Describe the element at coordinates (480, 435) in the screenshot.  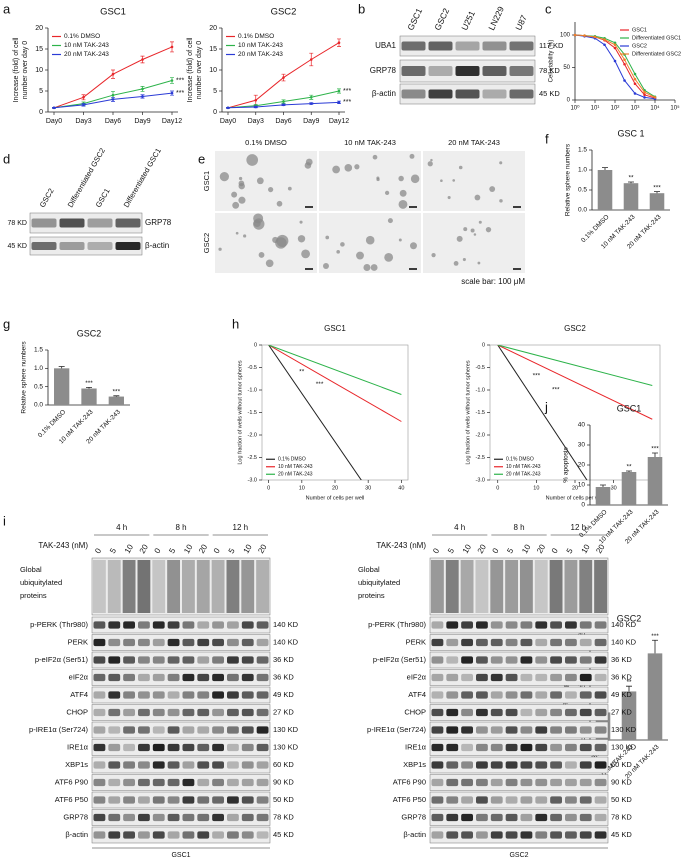
I see `y-tick-label: -2.0` at that location.